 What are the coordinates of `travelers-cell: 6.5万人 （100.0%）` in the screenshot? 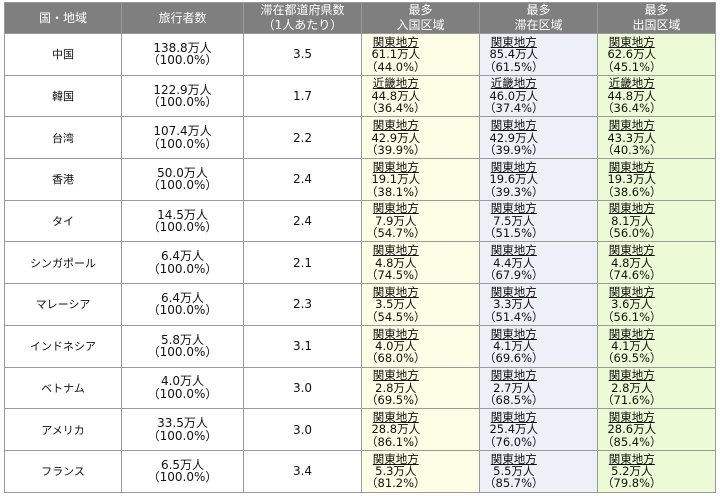 It's located at (182, 471).